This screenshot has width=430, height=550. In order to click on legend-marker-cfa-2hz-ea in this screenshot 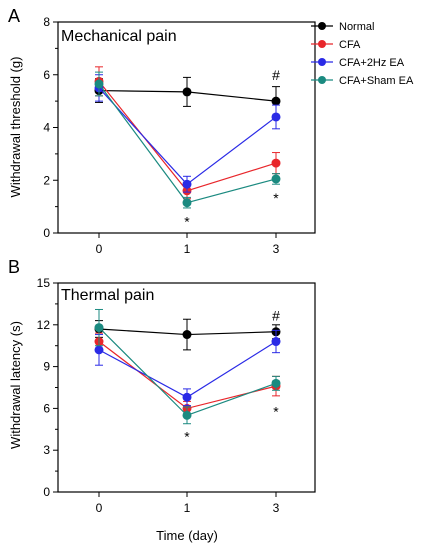, I will do `click(322, 62)`.